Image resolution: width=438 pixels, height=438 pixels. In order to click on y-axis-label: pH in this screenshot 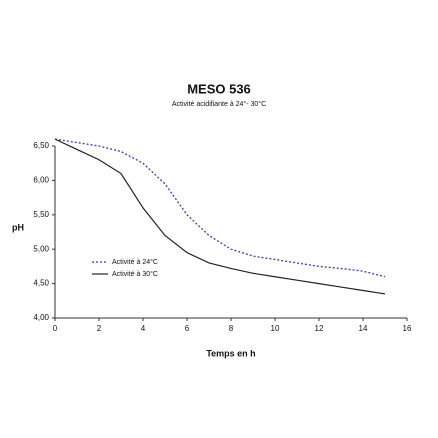, I will do `click(18, 227)`.